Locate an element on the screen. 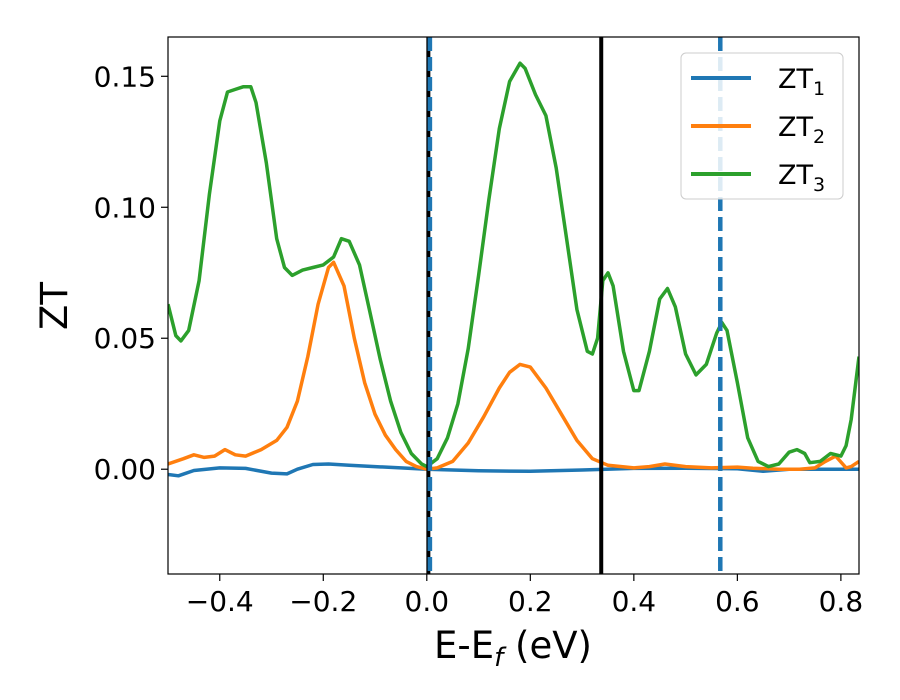  legend: ZT1 ZT2 ZT3 is located at coordinates (762, 126).